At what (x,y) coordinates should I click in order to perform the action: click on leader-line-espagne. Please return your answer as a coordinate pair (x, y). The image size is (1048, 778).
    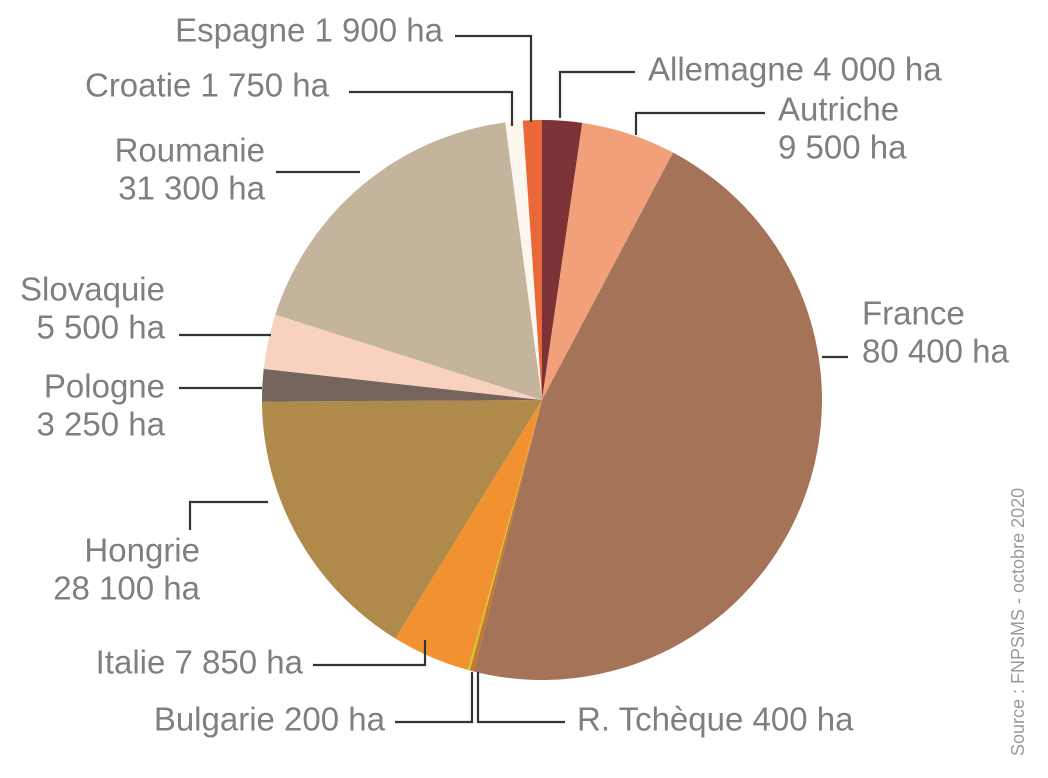
    Looking at the image, I should click on (494, 78).